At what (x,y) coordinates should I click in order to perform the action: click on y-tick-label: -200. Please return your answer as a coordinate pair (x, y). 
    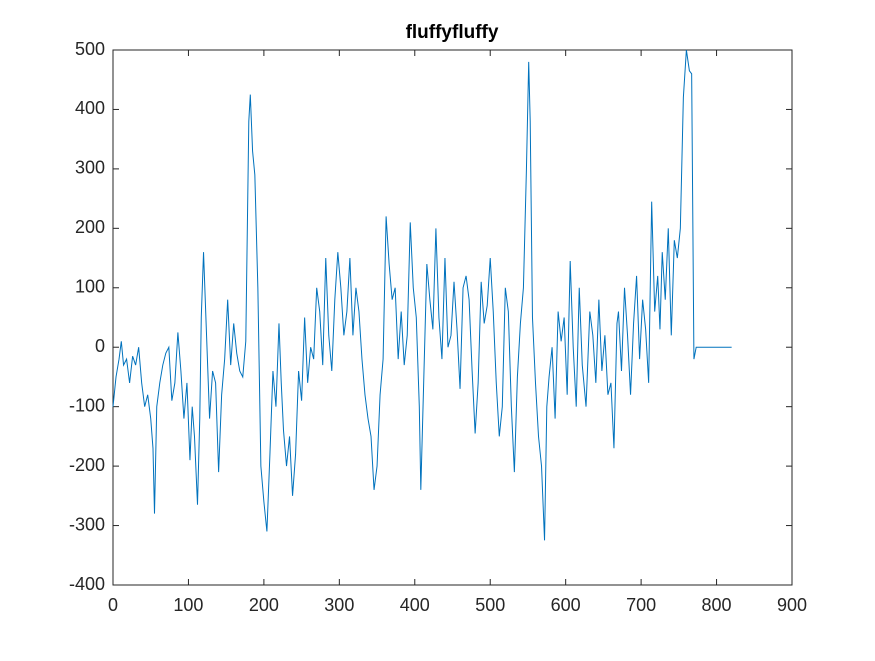
    Looking at the image, I should click on (87, 465).